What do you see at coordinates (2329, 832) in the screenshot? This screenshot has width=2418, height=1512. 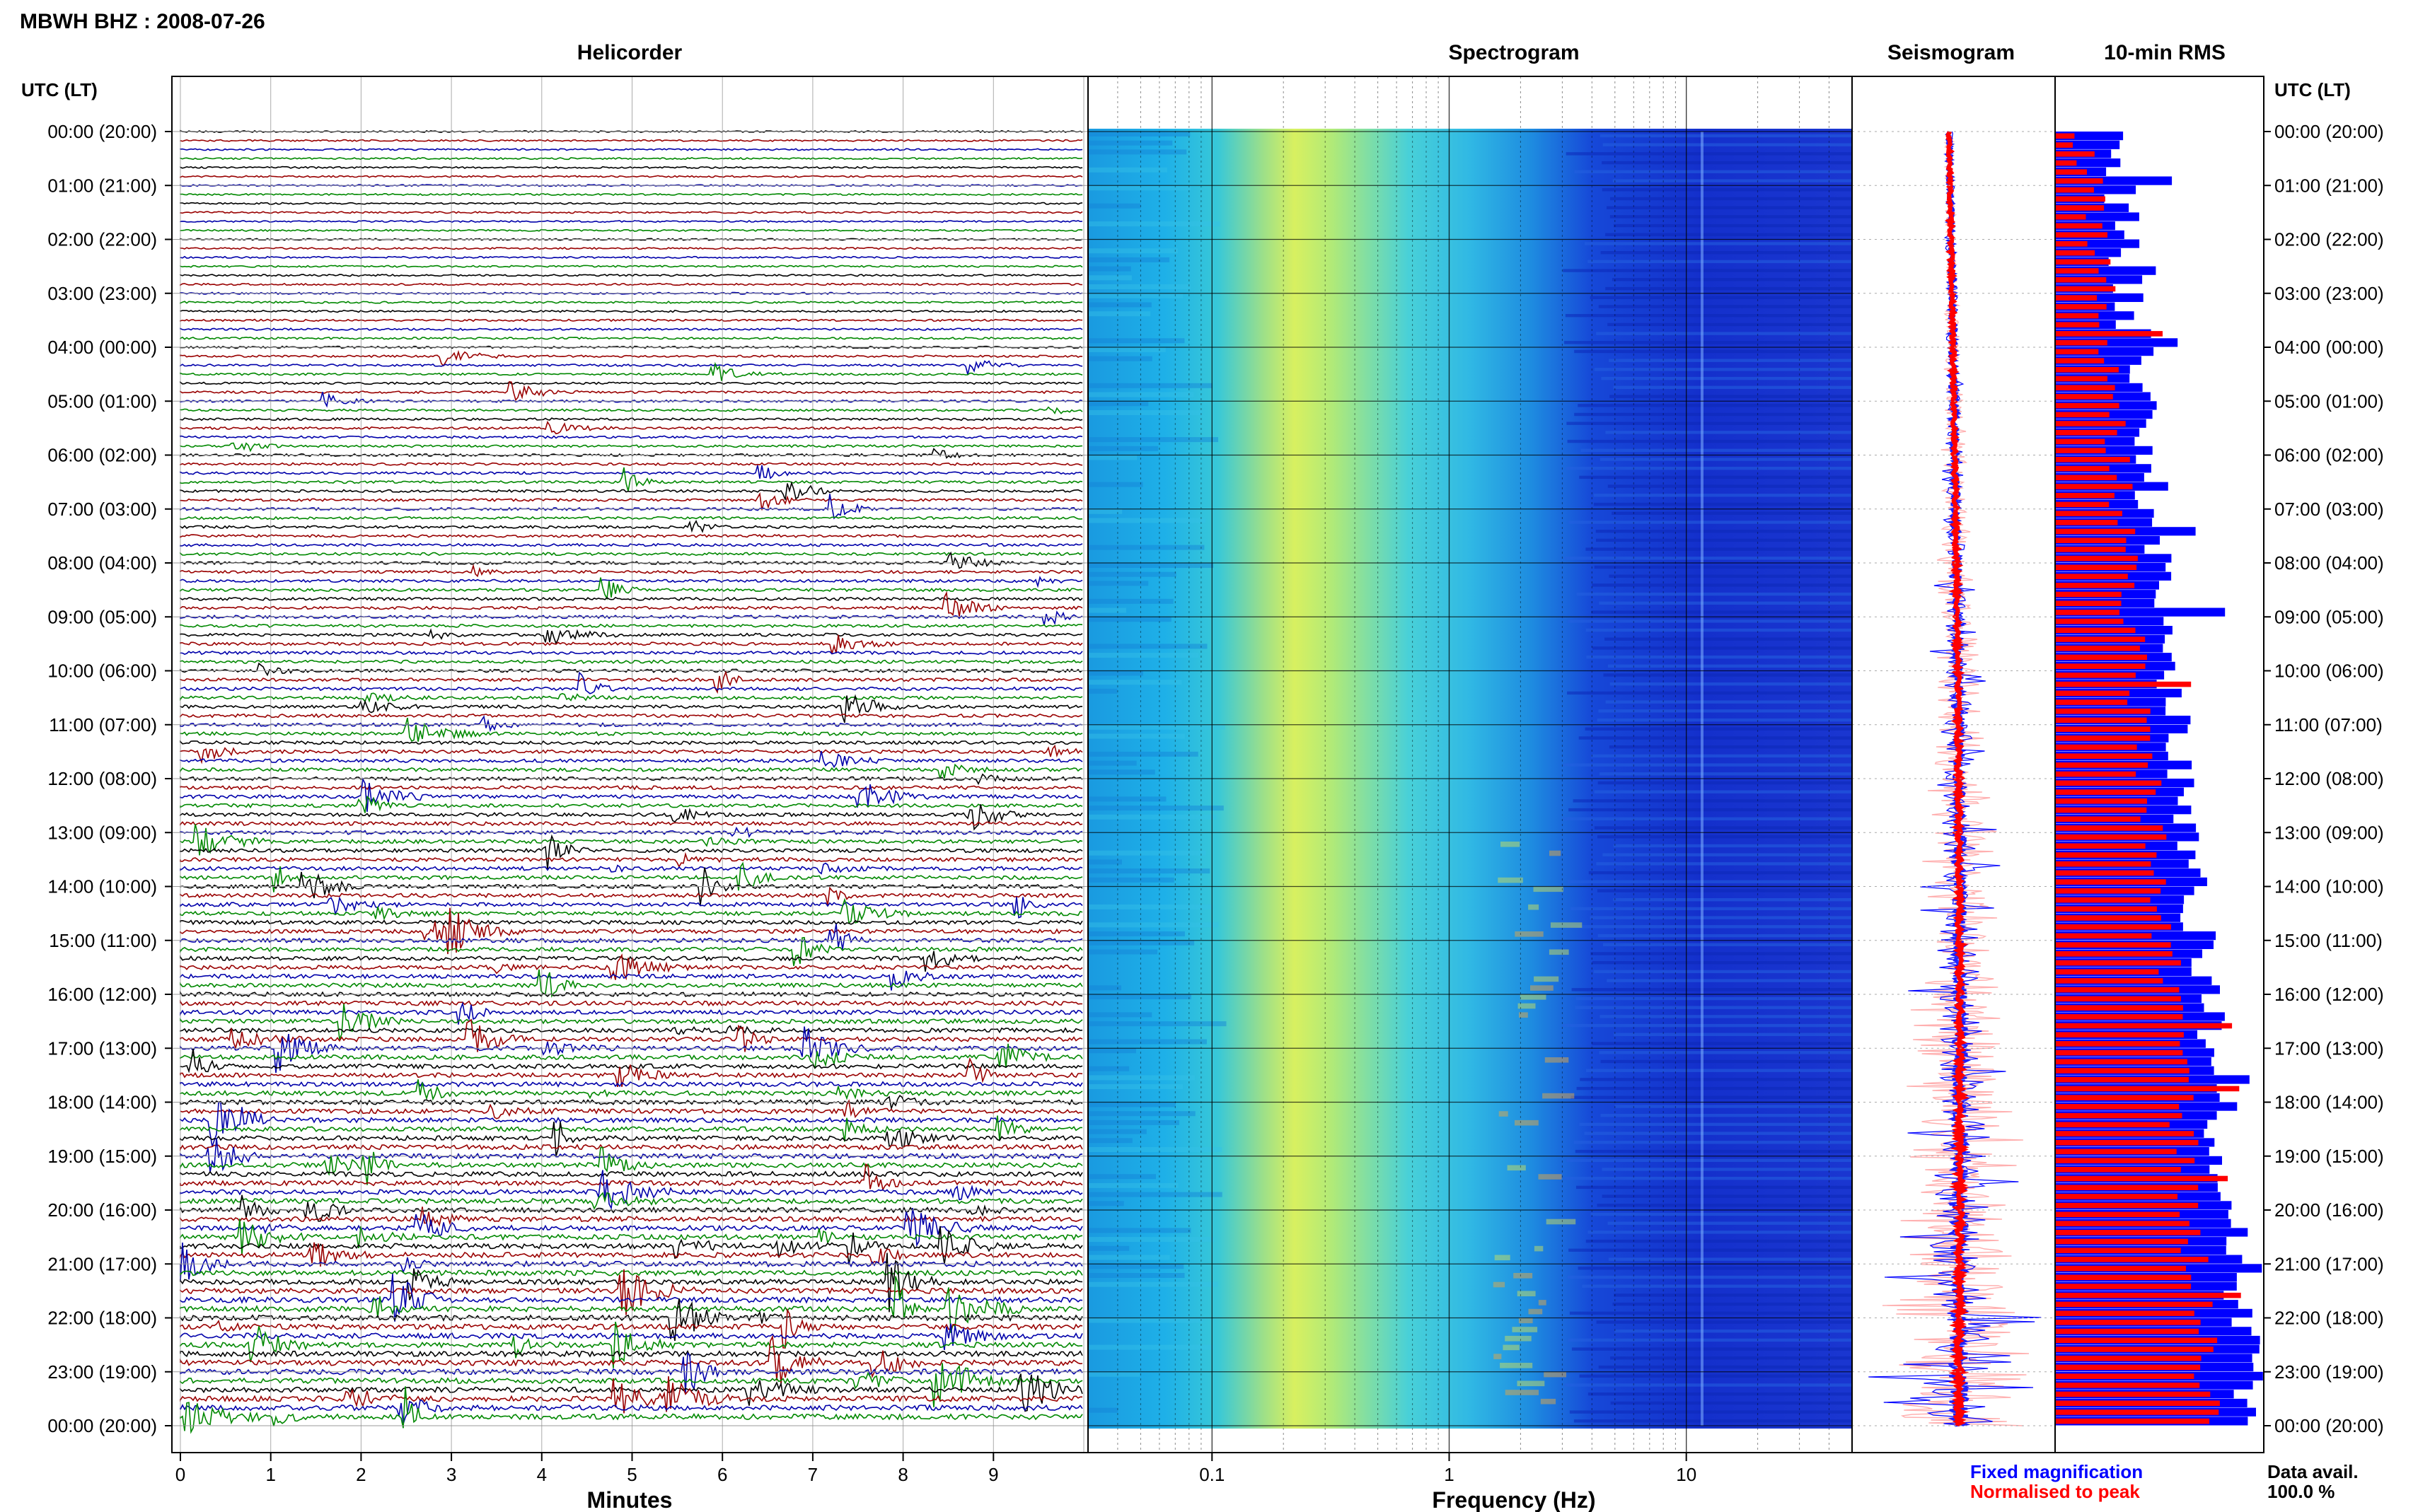 I see `time-tick-label-right: 13:00 (09:00)` at bounding box center [2329, 832].